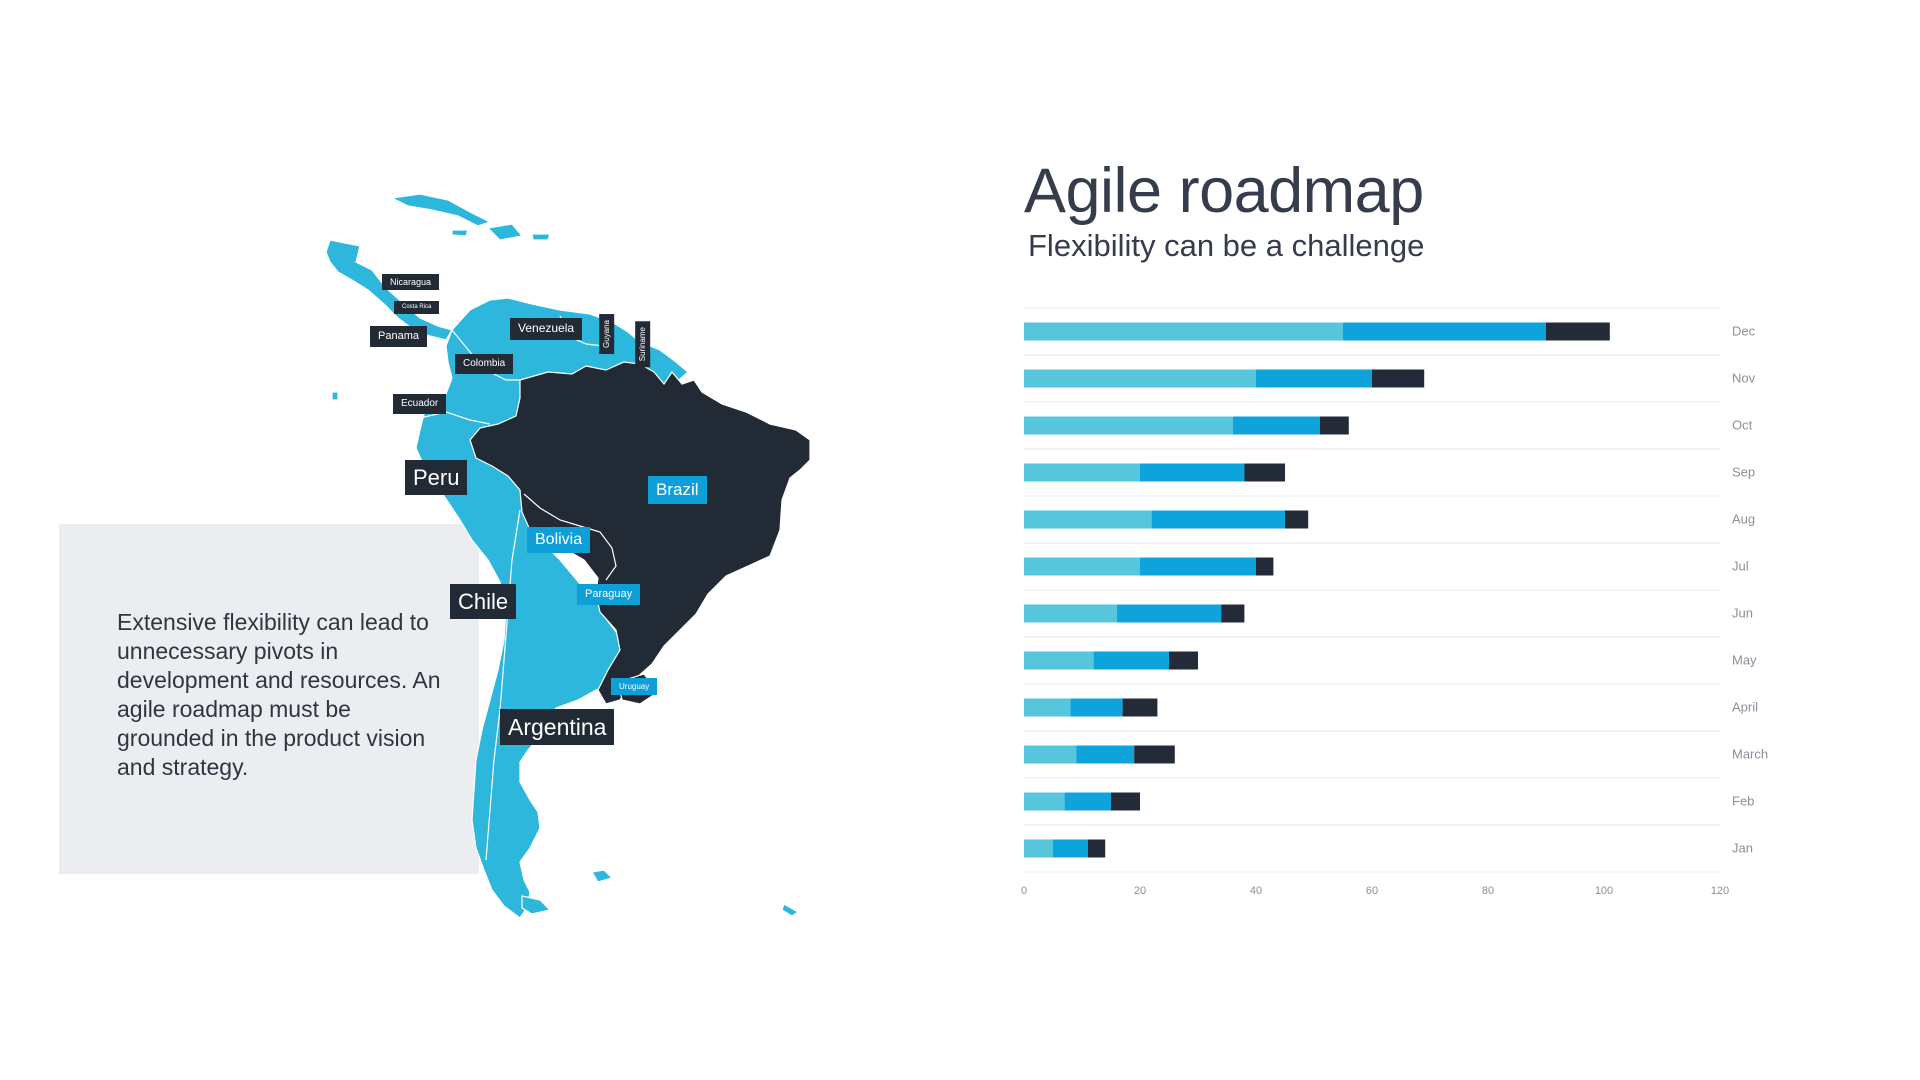 The width and height of the screenshot is (1920, 1080). What do you see at coordinates (441, 210) in the screenshot?
I see `cuba-shape` at bounding box center [441, 210].